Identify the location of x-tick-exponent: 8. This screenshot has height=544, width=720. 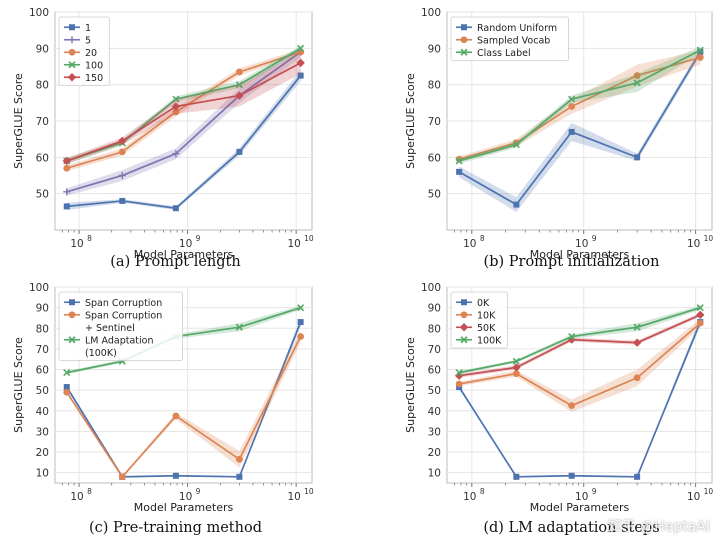
(89, 491).